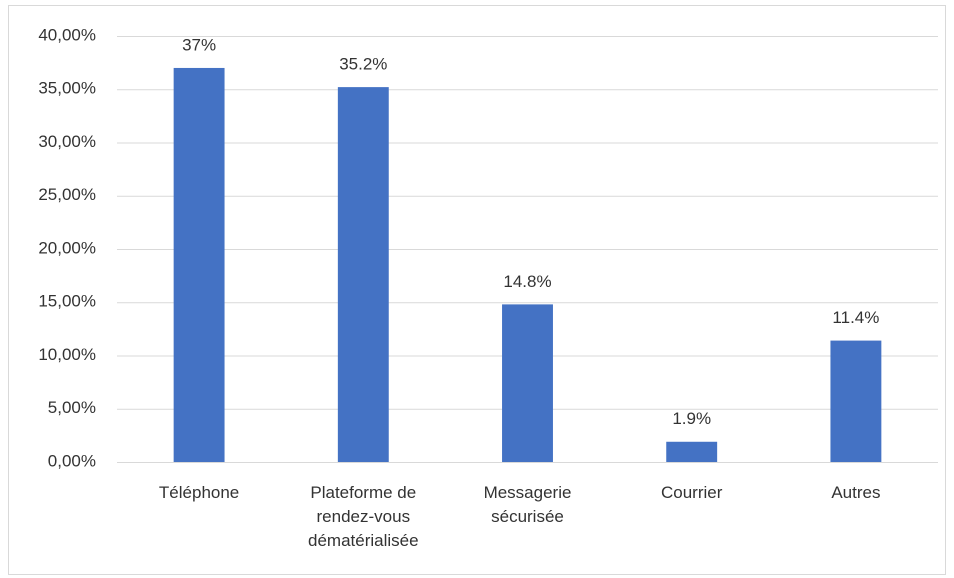 The width and height of the screenshot is (954, 578). Describe the element at coordinates (67, 194) in the screenshot. I see `y-tick-label: 25,00%` at that location.